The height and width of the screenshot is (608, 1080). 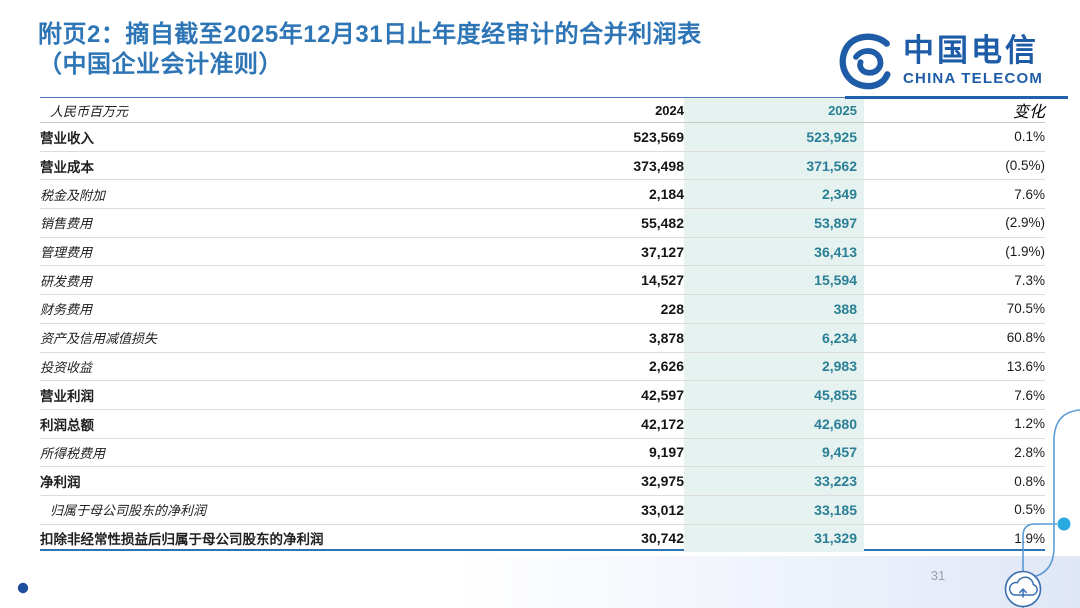 I want to click on value-2025: 371,562, so click(x=774, y=165).